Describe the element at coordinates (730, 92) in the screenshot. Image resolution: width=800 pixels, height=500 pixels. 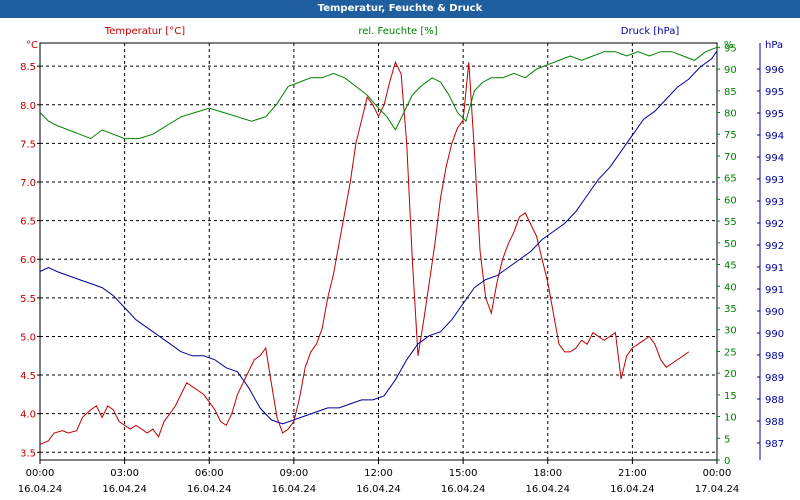
I see `y-tick-label-humidity: 85` at that location.